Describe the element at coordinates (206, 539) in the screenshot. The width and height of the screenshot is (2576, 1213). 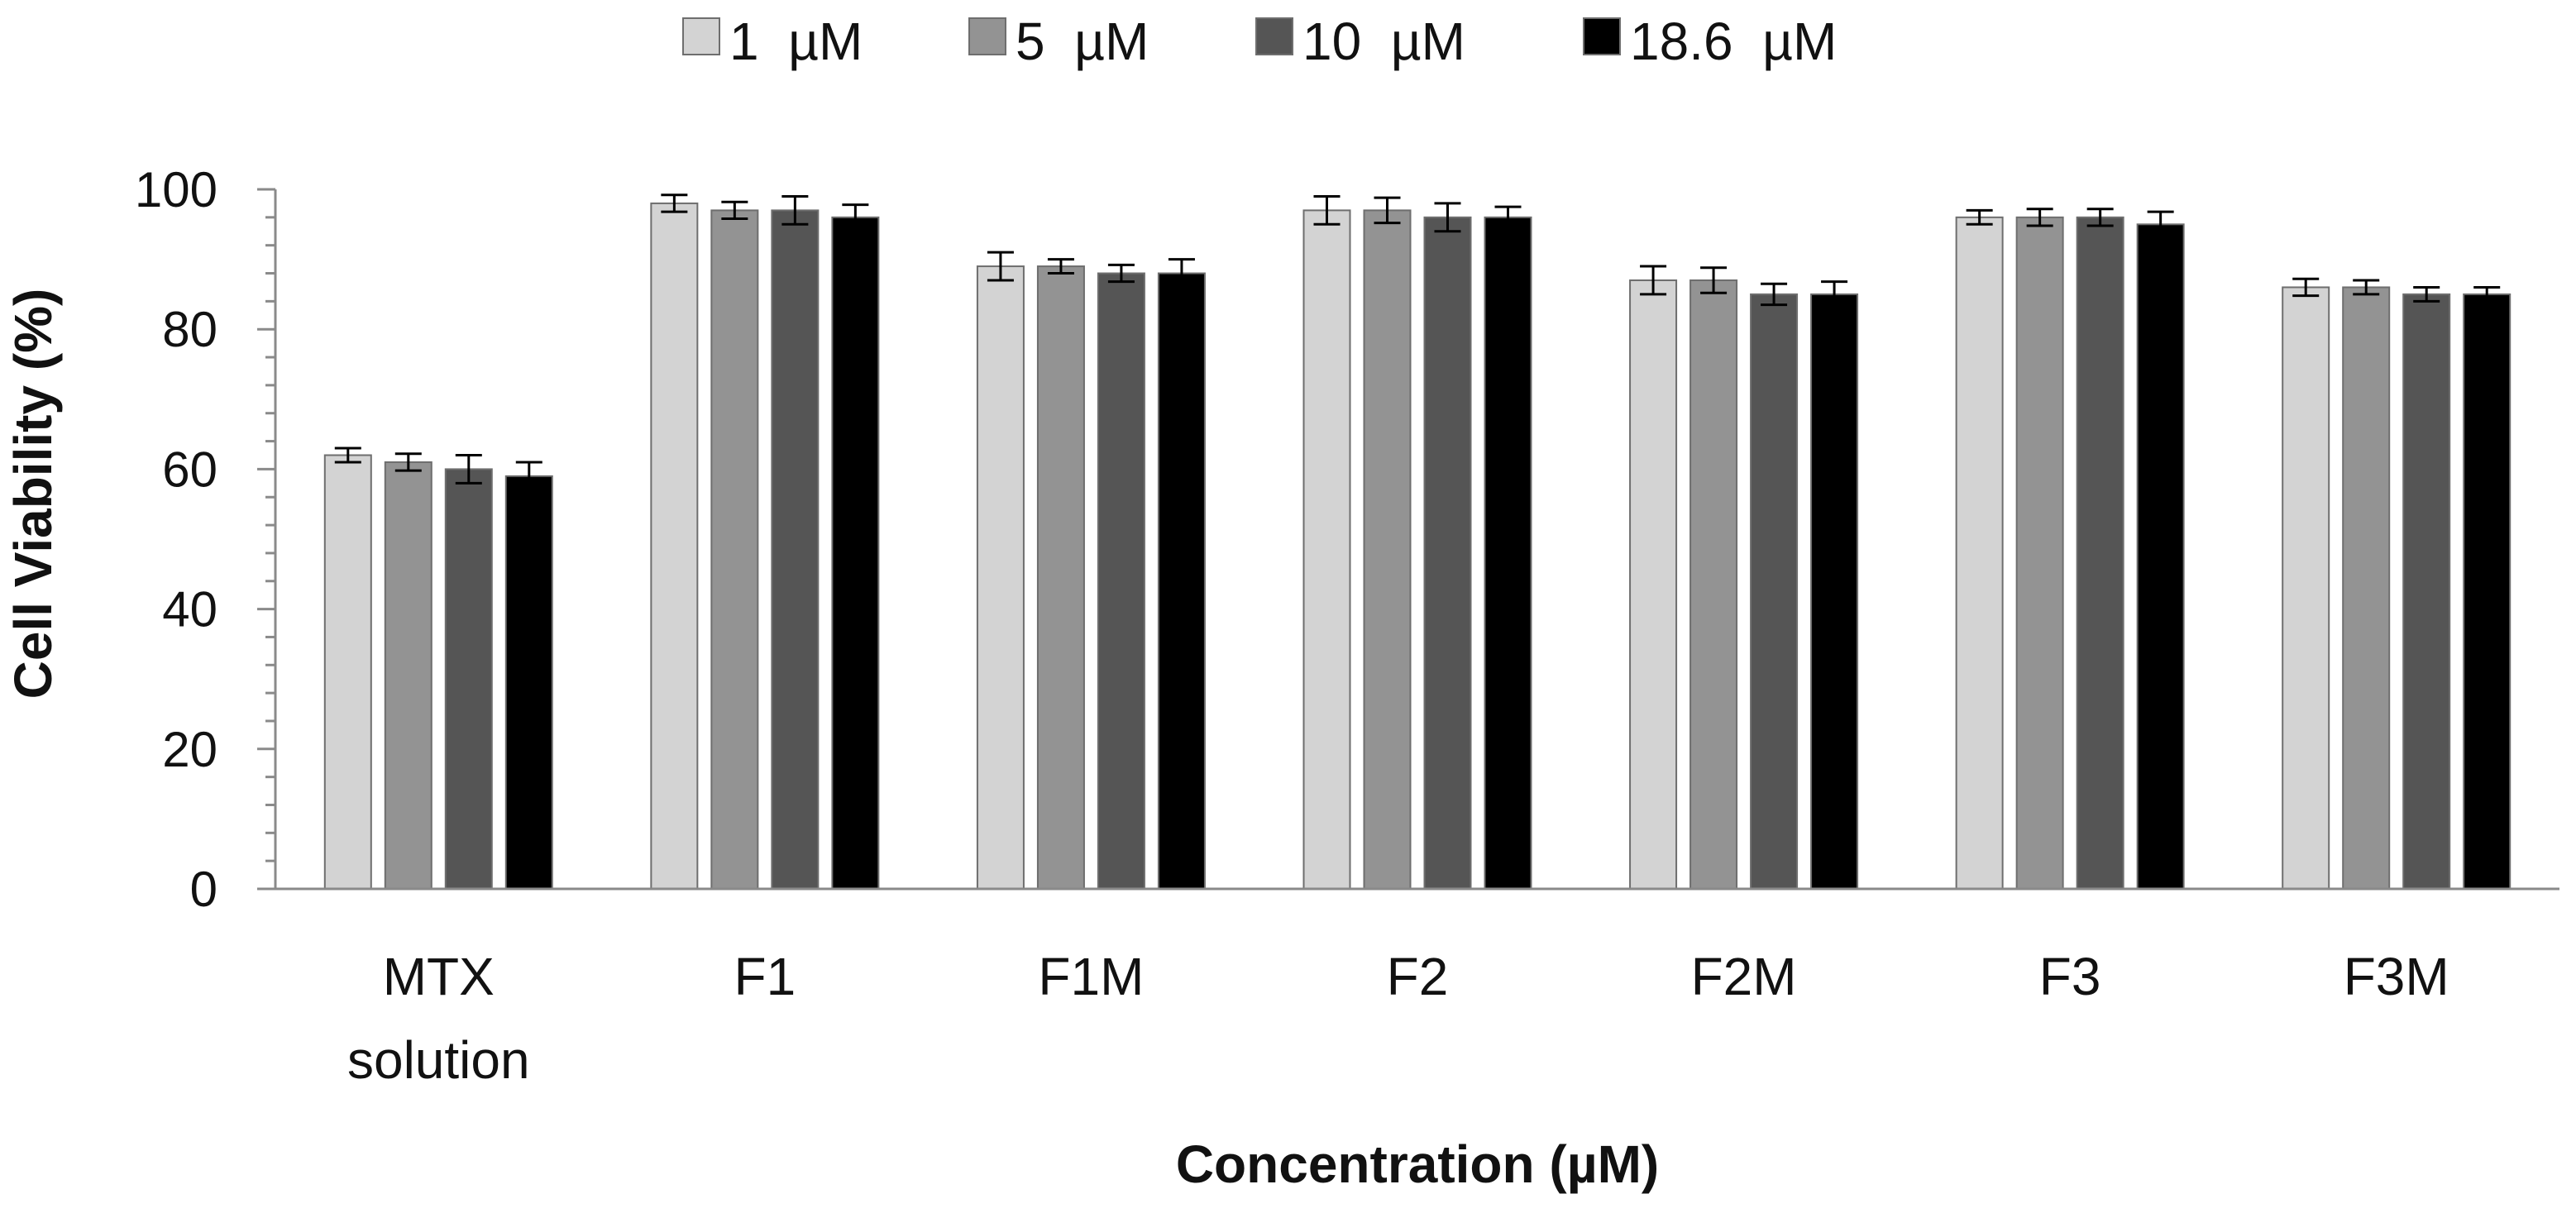
I see `y-axis: 0 20 40 60 80 100` at that location.